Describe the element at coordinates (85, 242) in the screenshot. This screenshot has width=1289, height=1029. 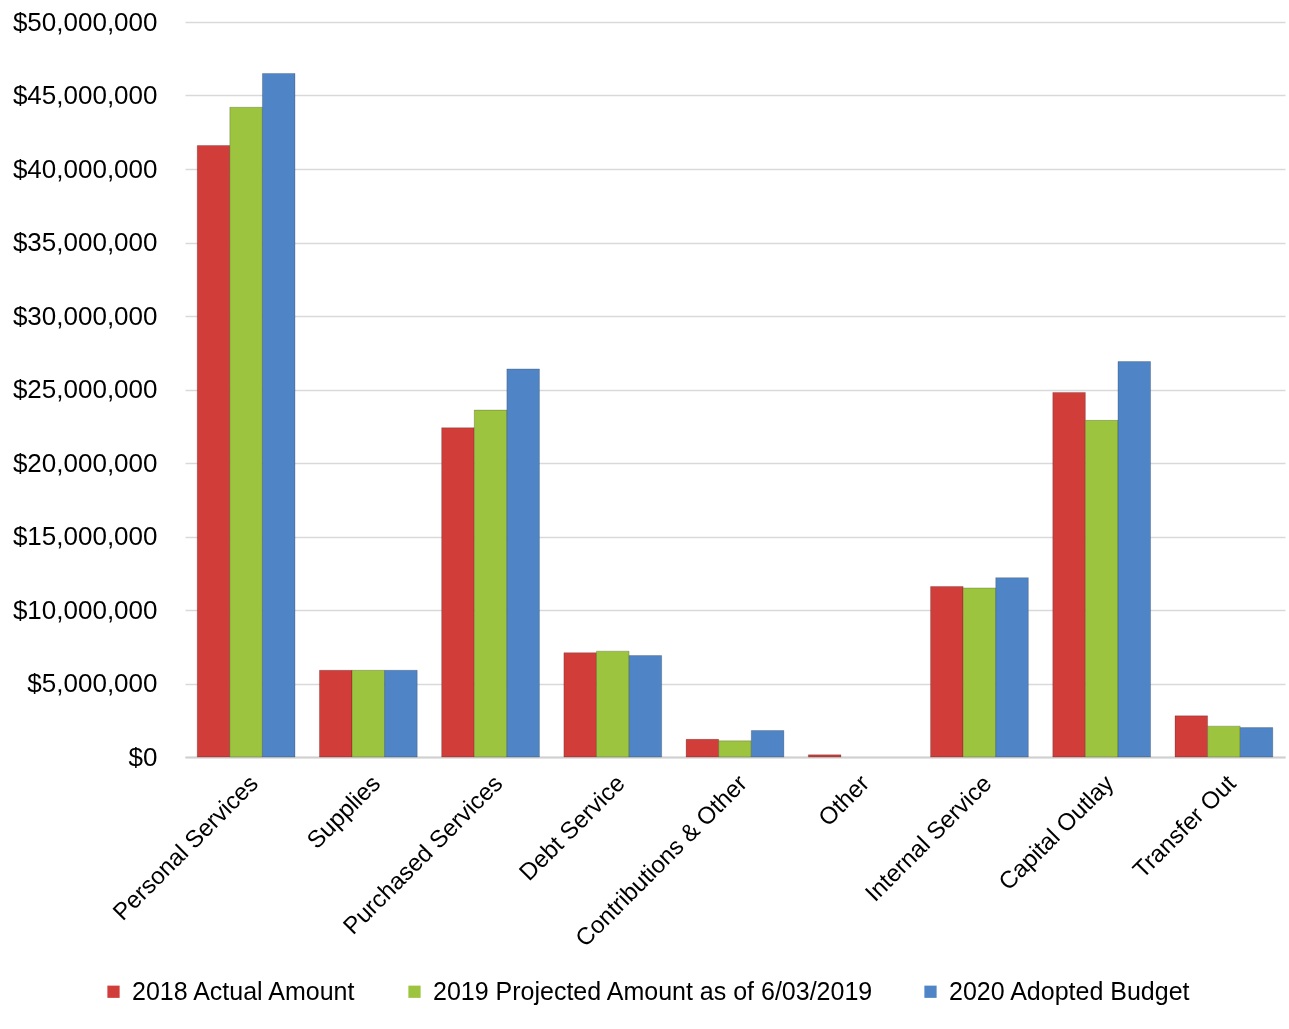
I see `y-tick-label: $35,000,000` at that location.